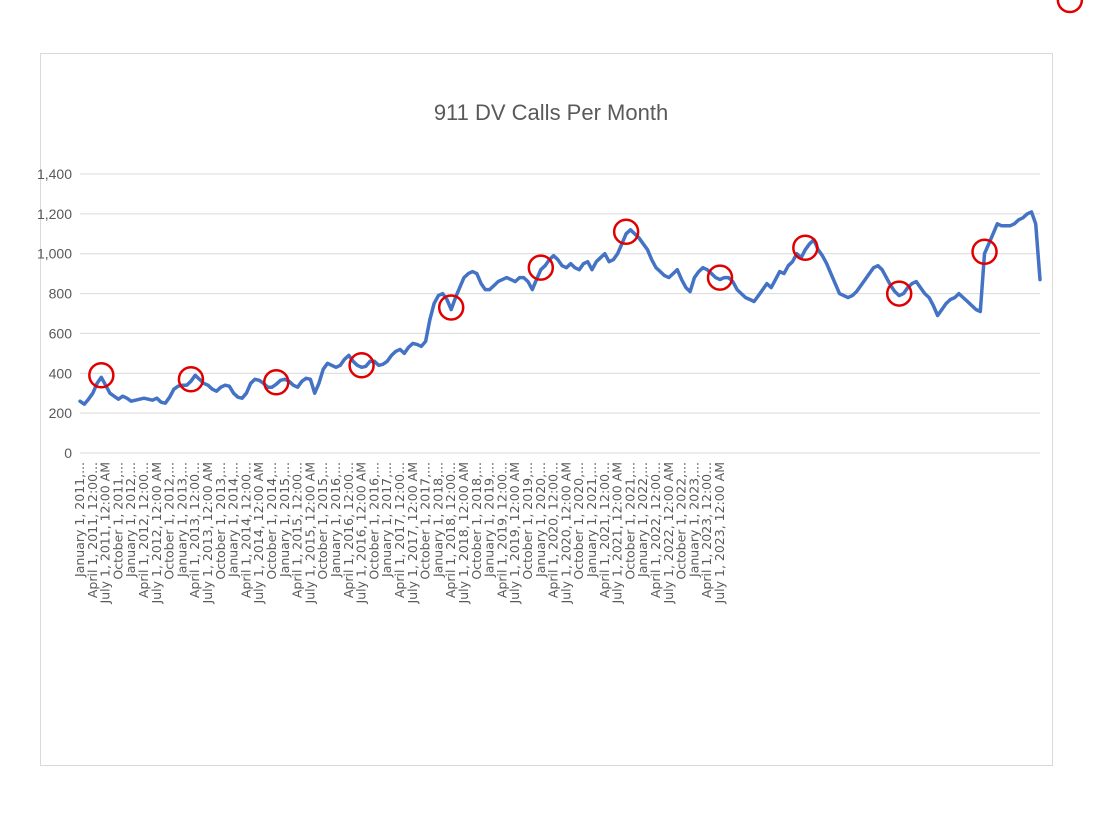 The height and width of the screenshot is (825, 1100). Describe the element at coordinates (54, 313) in the screenshot. I see `y-axis-labels: 0 200 400 600 800 1,000 1,200 1,400` at that location.